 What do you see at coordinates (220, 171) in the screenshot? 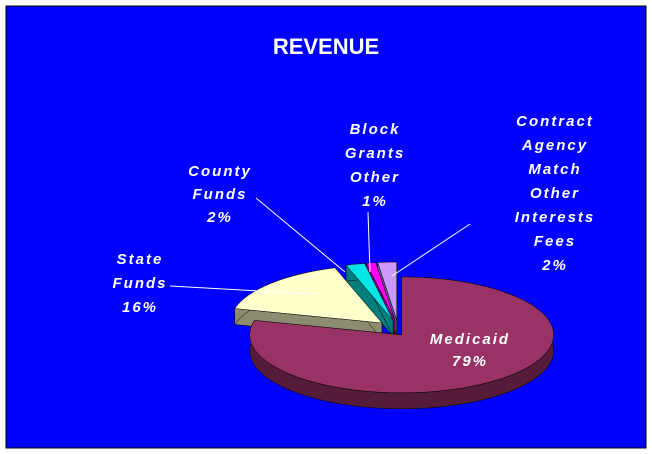
I see `category-label: County` at bounding box center [220, 171].